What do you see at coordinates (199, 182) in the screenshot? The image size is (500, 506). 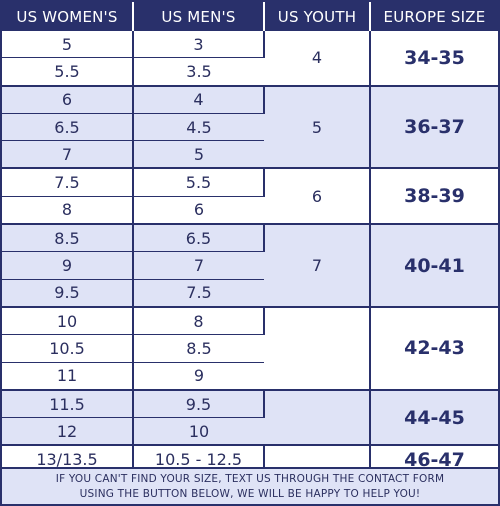 I see `us-mens-size: 5.5` at bounding box center [199, 182].